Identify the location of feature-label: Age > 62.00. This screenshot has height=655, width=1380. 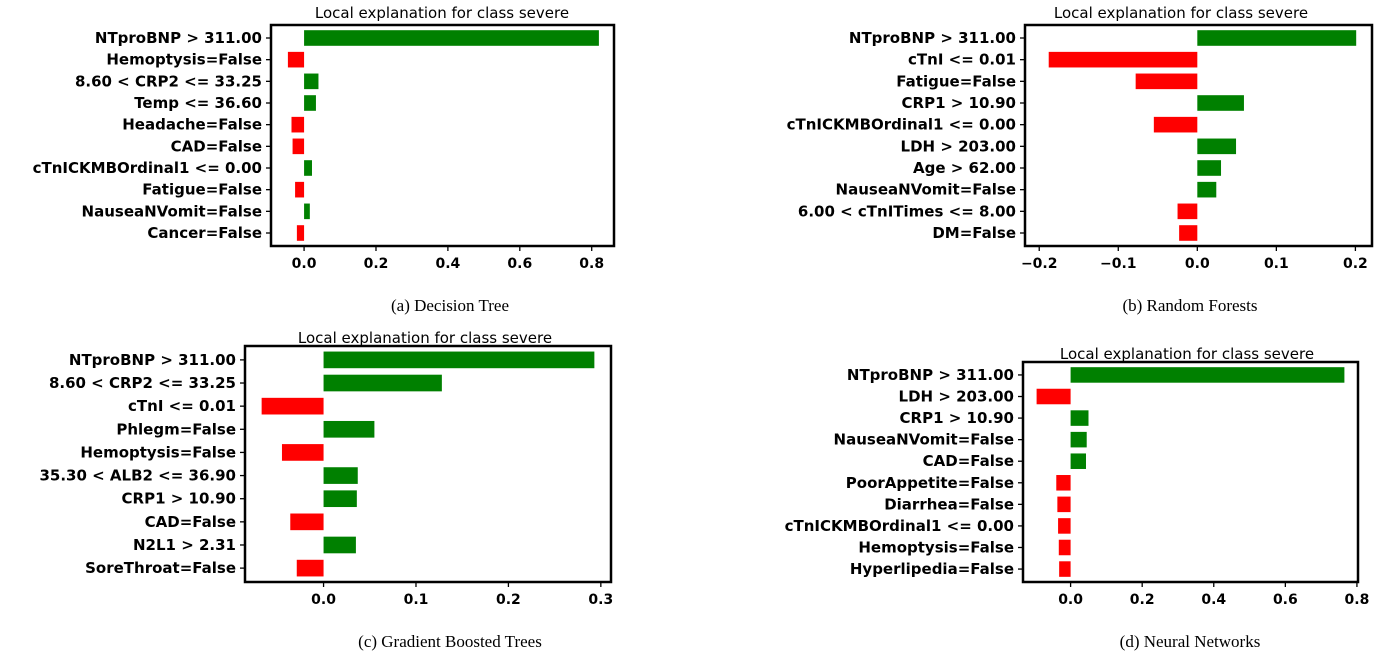
(964, 168).